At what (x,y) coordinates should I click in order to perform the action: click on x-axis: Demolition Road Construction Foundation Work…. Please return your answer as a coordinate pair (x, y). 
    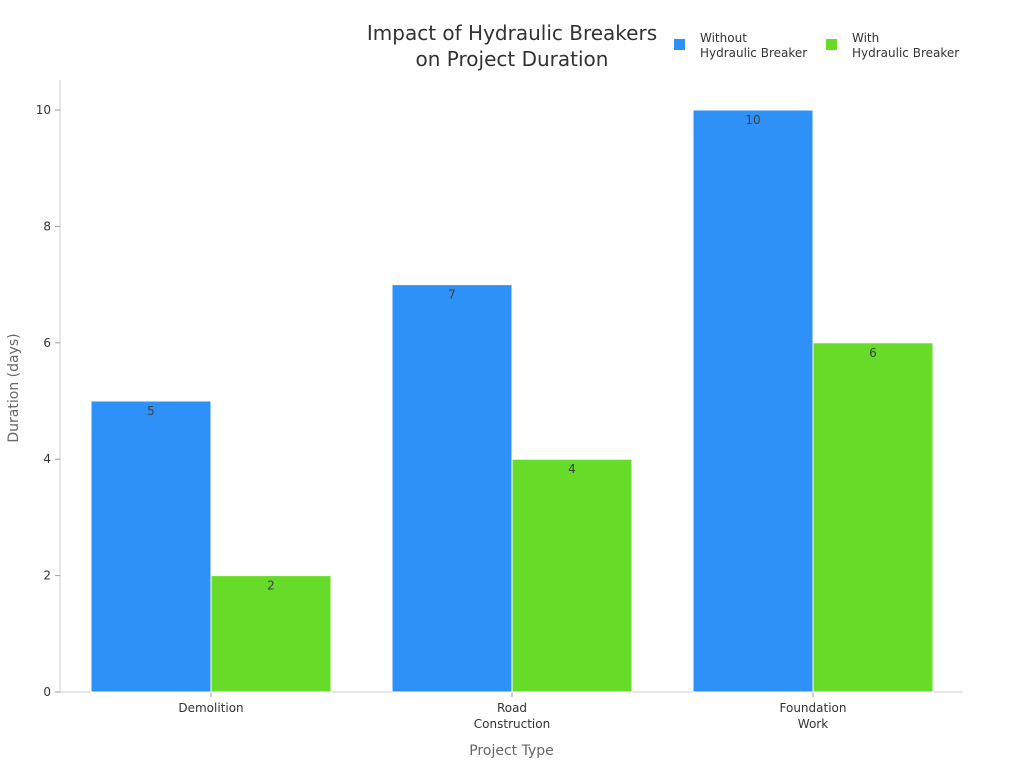
    Looking at the image, I should click on (511, 725).